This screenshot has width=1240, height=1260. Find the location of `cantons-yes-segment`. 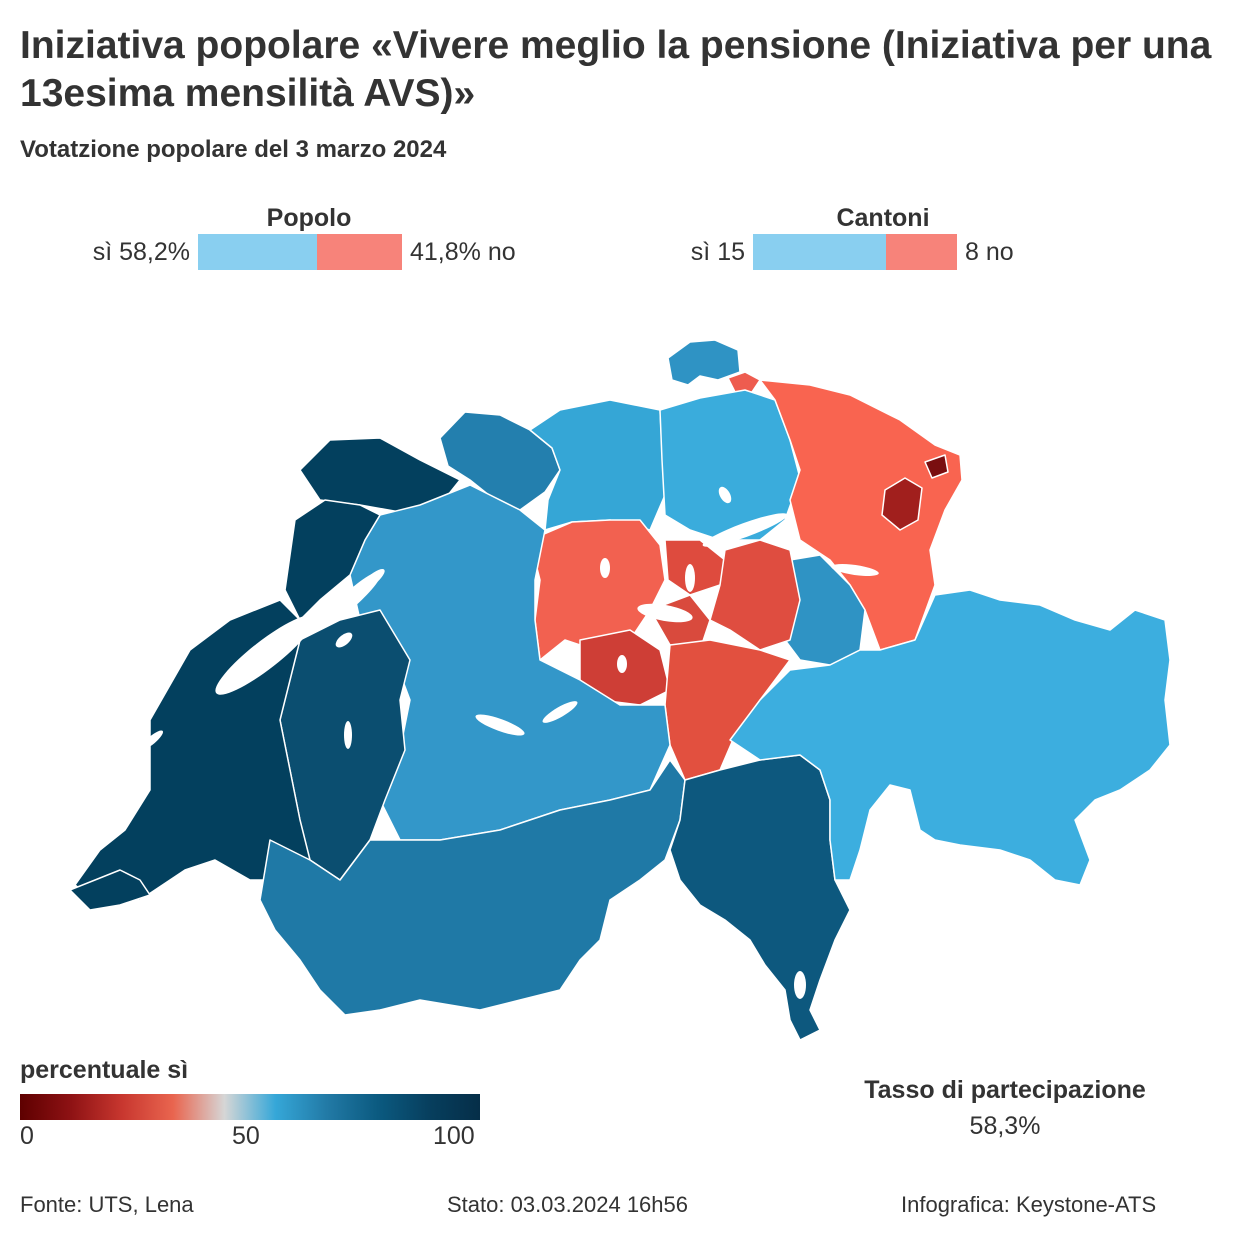

cantons-yes-segment is located at coordinates (820, 252).